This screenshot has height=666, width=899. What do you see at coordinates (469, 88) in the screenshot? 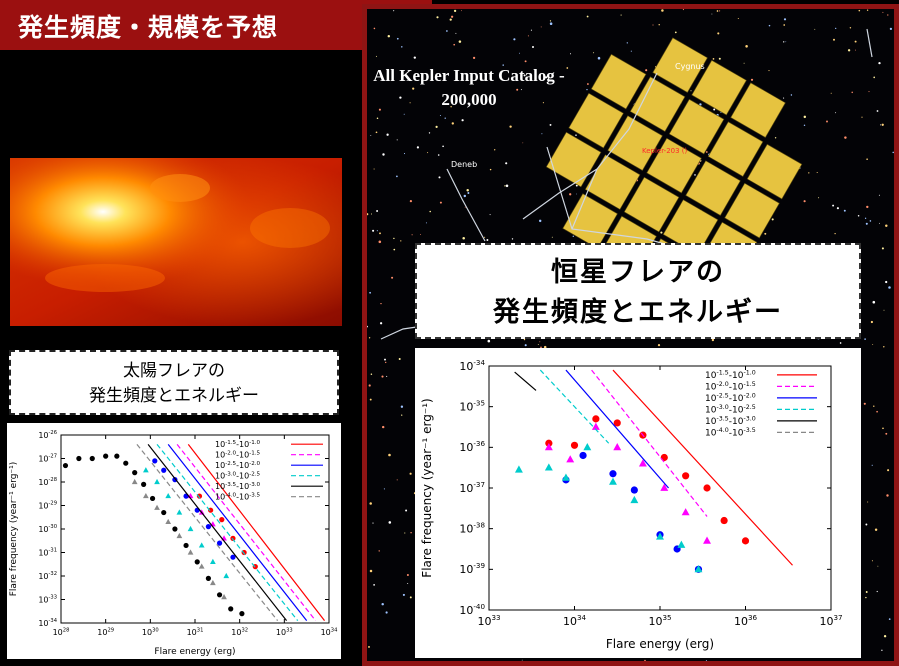
I see `kepler-caption: All Kepler Input Catalog - 200,000` at bounding box center [469, 88].